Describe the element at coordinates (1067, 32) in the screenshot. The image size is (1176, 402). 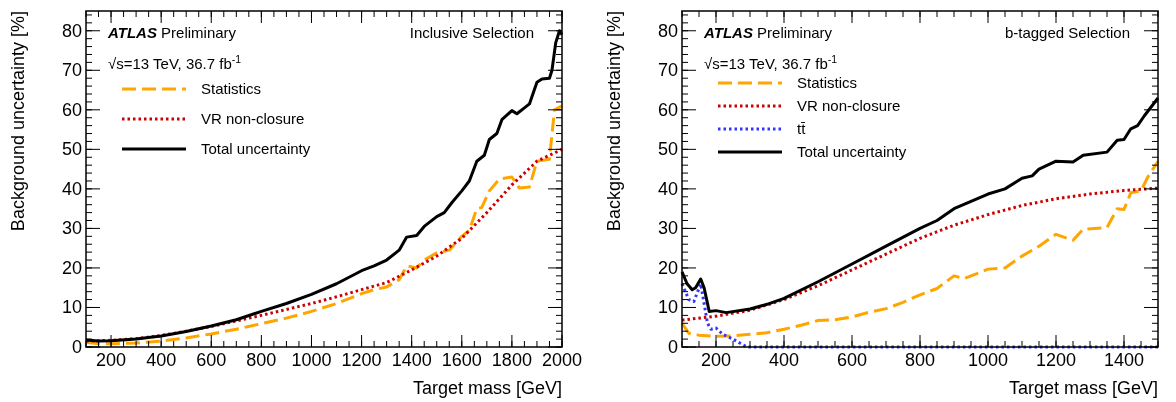
I see `annotation: b-tagged Selection` at that location.